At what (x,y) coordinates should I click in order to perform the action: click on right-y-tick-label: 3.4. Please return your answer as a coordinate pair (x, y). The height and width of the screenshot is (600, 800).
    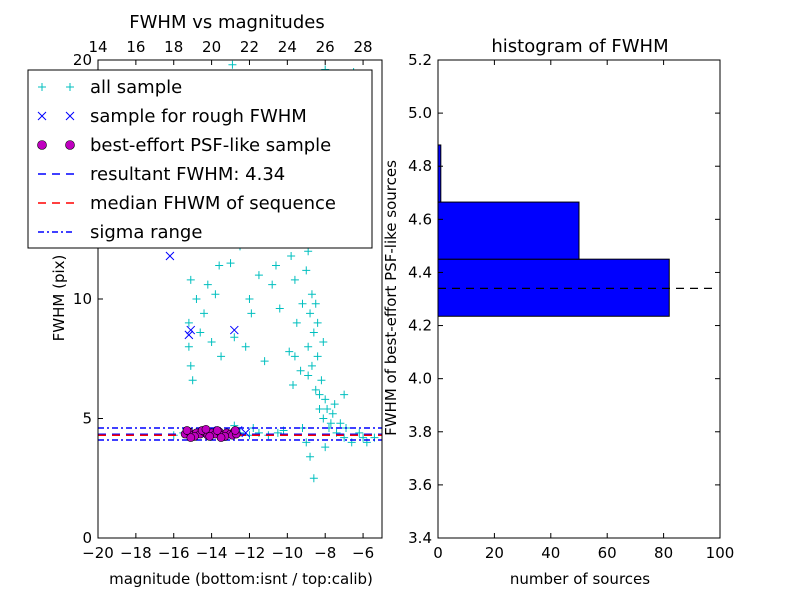
    Looking at the image, I should click on (420, 538).